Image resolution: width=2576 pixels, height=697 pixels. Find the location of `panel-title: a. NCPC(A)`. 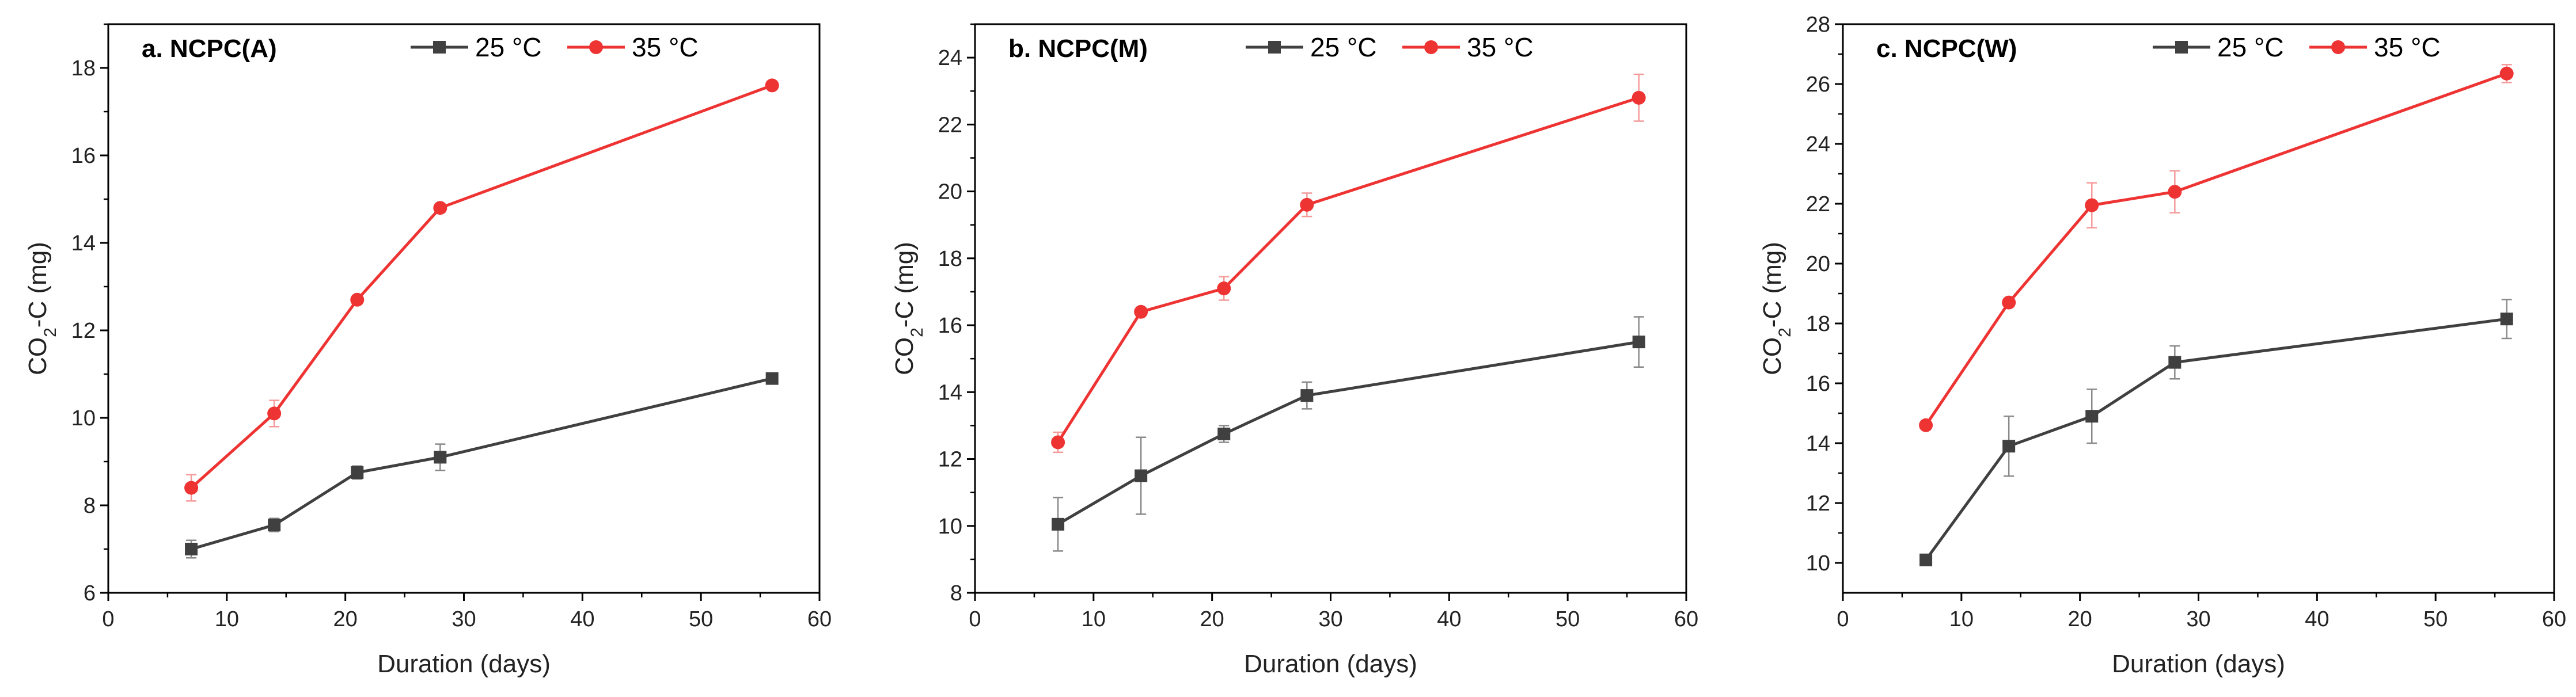

panel-title: a. NCPC(A) is located at coordinates (209, 49).